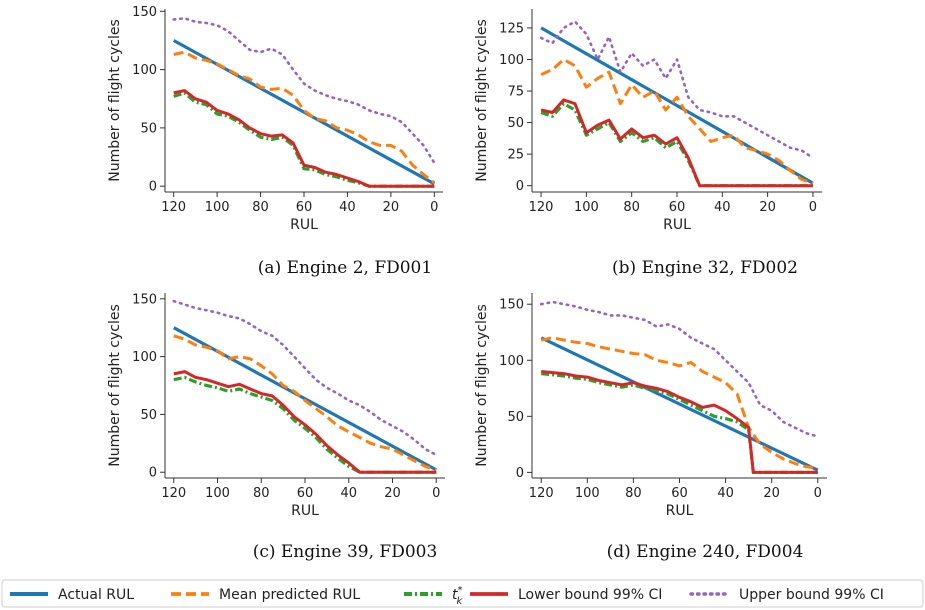 This screenshot has height=610, width=925. I want to click on panel-caption: (d) Engine 240, FD004, so click(705, 552).